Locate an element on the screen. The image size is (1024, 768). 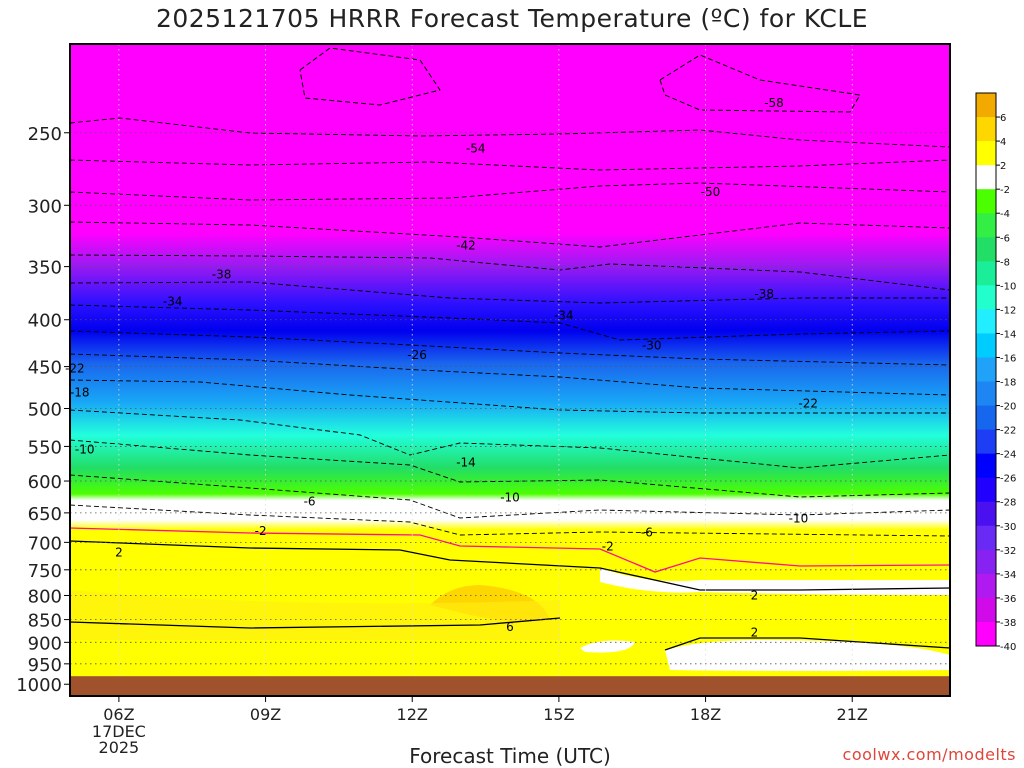
x-tick-label: 15Z is located at coordinates (558, 714).